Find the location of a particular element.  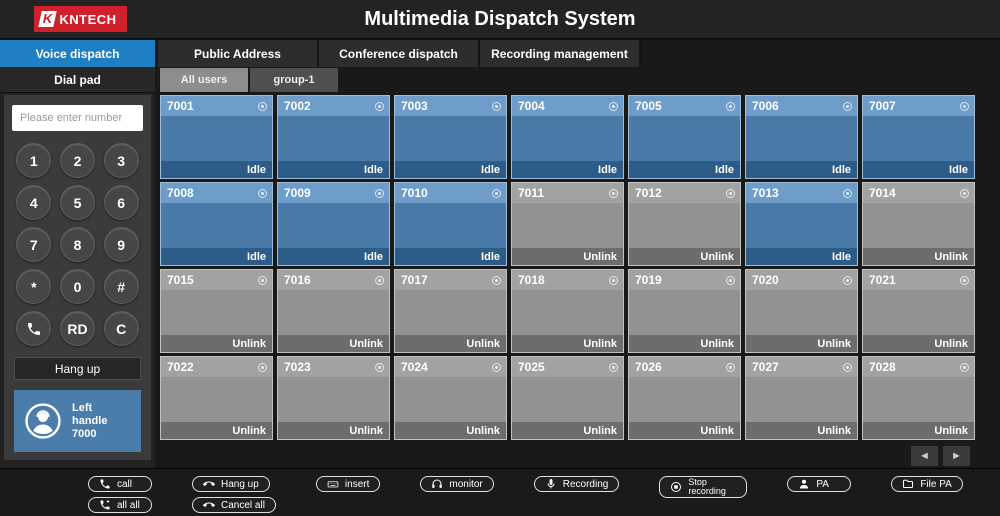

extension-card-7005: 7005 Idle is located at coordinates (684, 137).